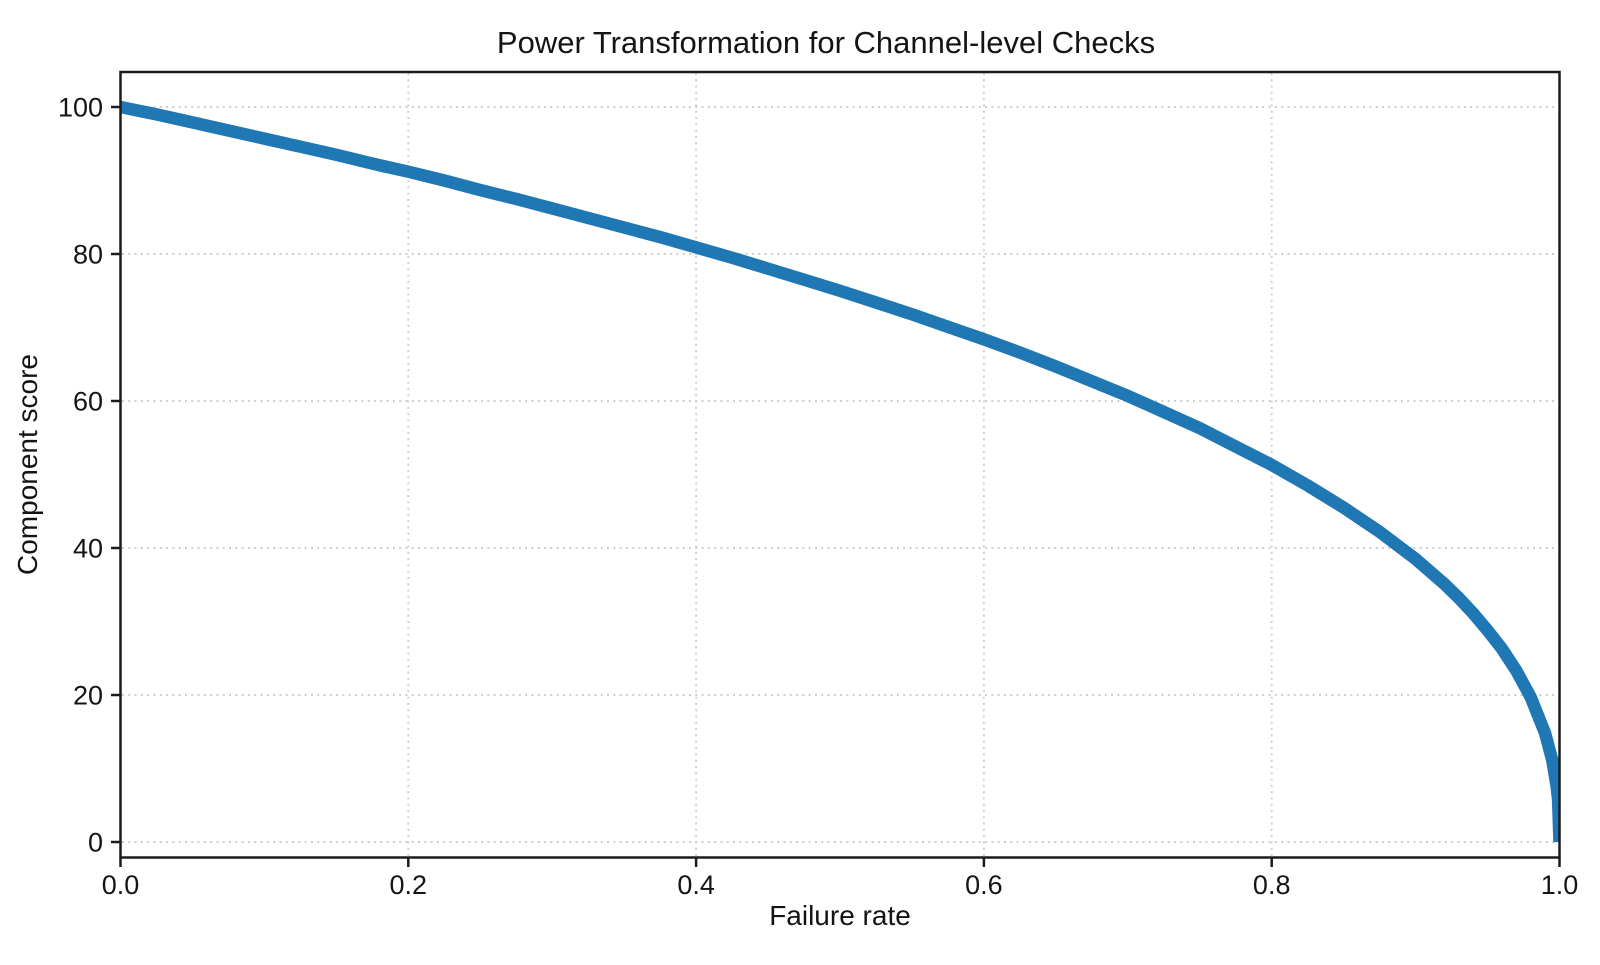 The image size is (1600, 965). I want to click on x-axis-label: Failure rate, so click(840, 915).